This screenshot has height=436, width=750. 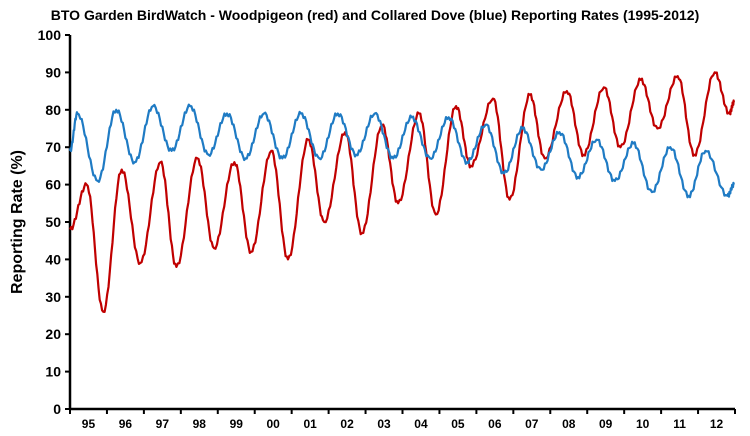 I want to click on x-tick-label: 01, so click(x=310, y=424).